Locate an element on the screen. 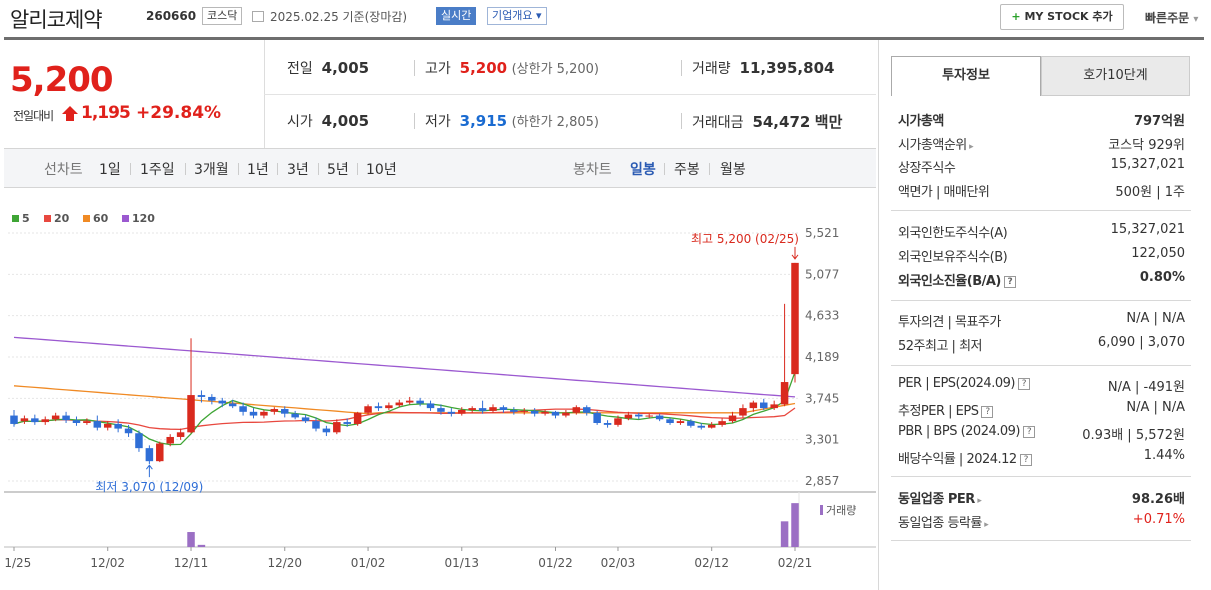 The image size is (1211, 590). tab-3y: 3년 is located at coordinates (298, 170).